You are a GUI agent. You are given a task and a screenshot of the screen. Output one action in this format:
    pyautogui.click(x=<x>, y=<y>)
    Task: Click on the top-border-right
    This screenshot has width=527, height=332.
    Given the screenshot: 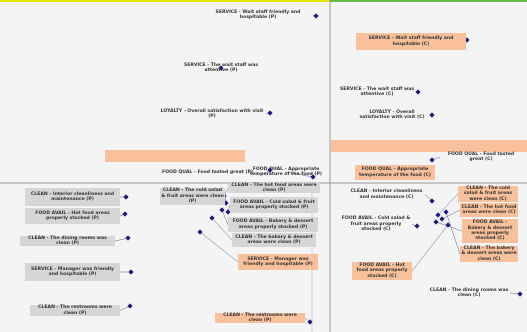 What is the action you would take?
    pyautogui.click(x=428, y=1)
    